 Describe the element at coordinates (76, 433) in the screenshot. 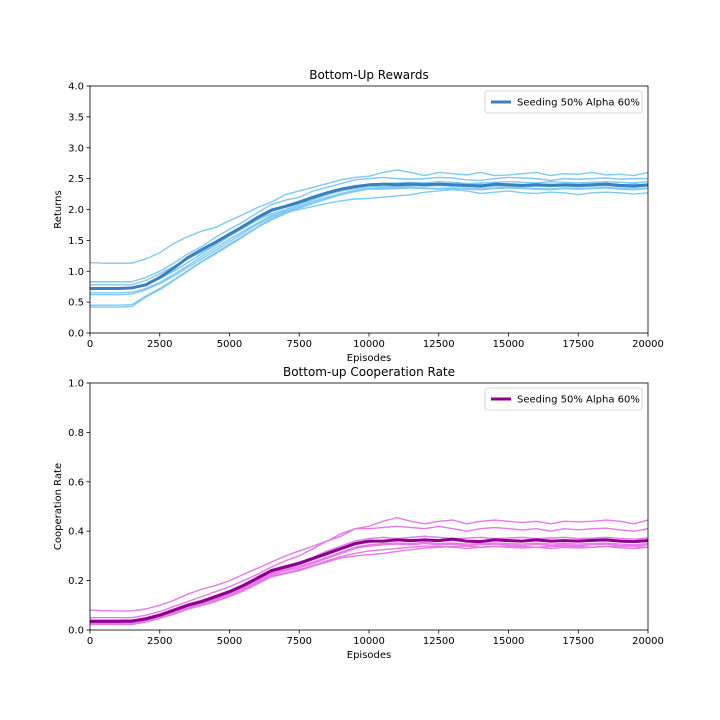

I see `y-tick-label: 0.8` at that location.